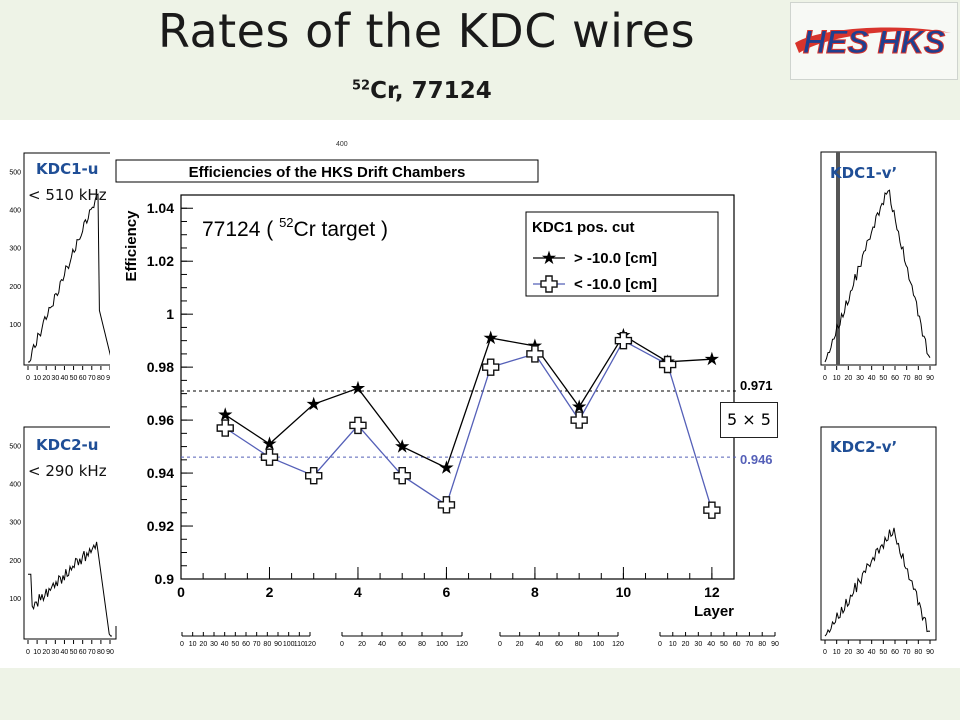  I want to click on legend-label: > -10.0 [cm], so click(615, 258).